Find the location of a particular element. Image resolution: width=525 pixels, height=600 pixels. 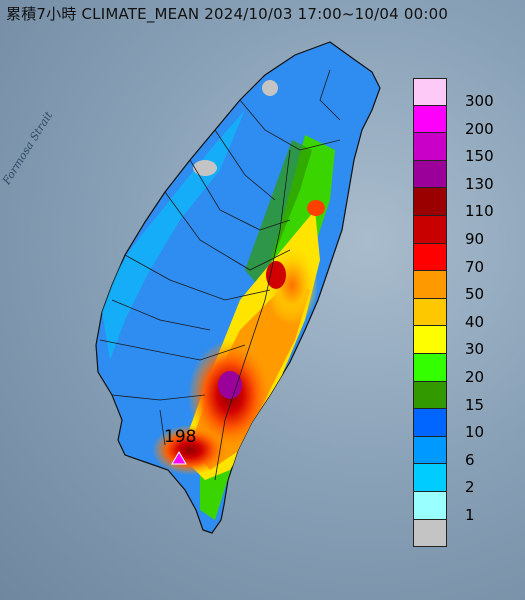

color-legend: 300 200 150 130 110 90 70 50 40 30 20 15 10 6 2 1 is located at coordinates (453, 313).